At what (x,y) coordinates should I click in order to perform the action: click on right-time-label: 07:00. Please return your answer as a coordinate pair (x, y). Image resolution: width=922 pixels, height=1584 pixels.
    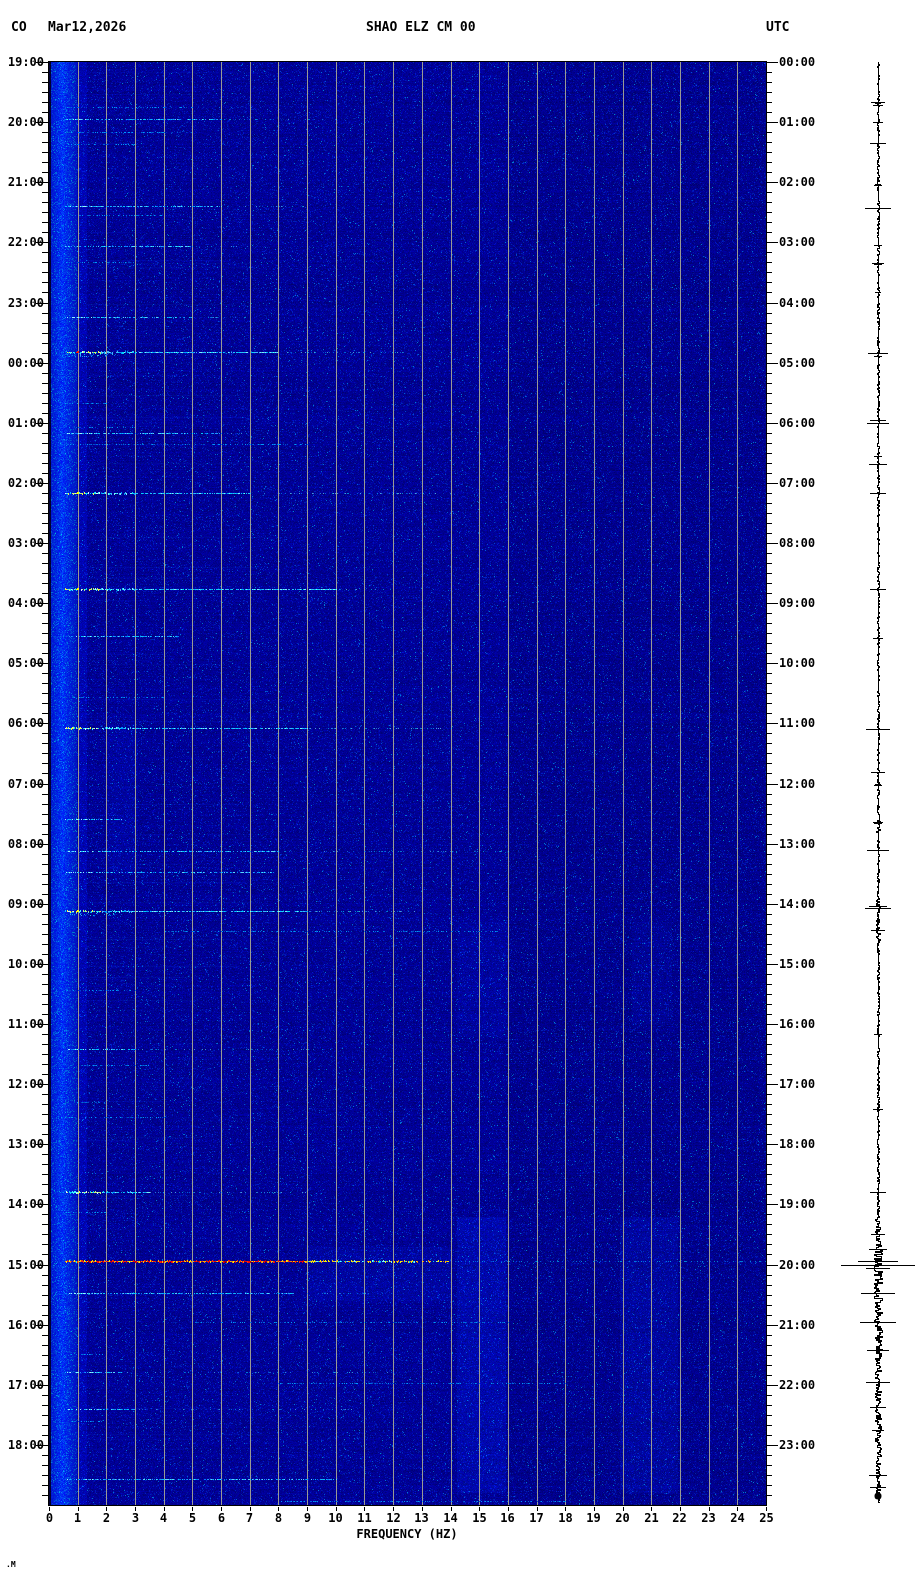
    Looking at the image, I should click on (797, 482).